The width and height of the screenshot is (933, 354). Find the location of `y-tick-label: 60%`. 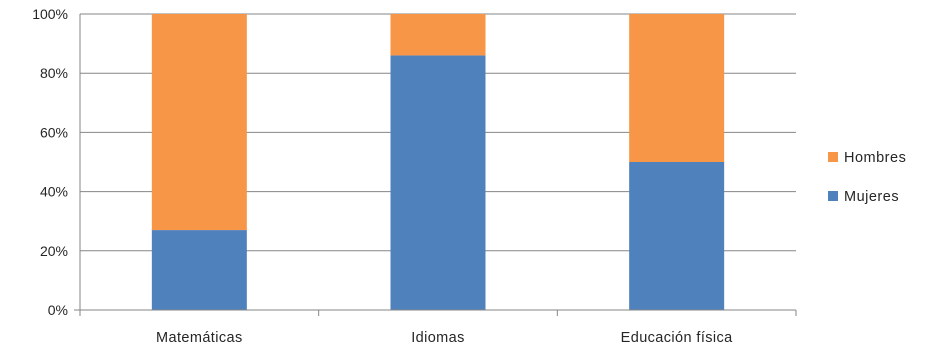

y-tick-label: 60% is located at coordinates (54, 132).